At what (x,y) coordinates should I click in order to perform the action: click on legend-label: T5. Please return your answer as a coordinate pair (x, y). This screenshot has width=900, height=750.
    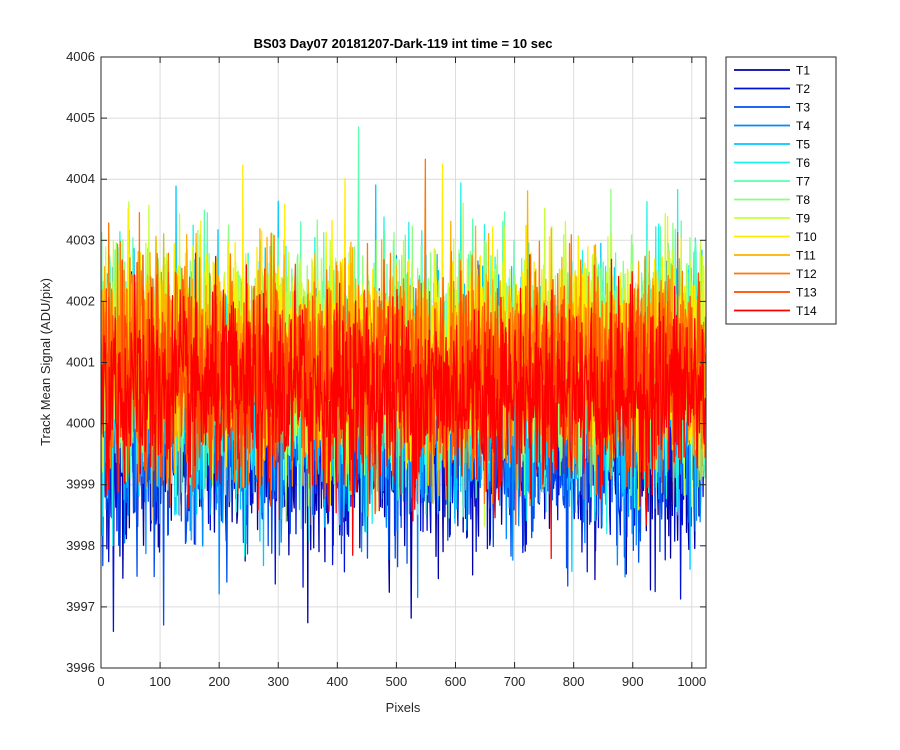
    Looking at the image, I should click on (803, 145).